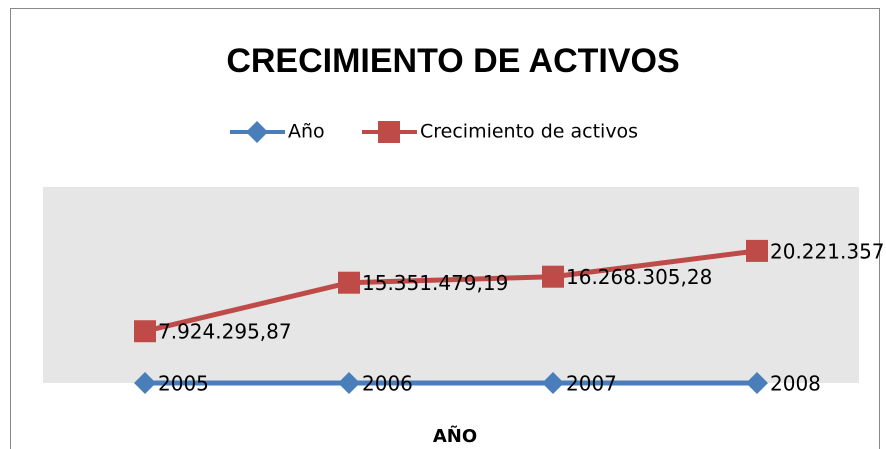  I want to click on chart-title: CRECIMIENTO DE ACTIVOS, so click(452, 61).